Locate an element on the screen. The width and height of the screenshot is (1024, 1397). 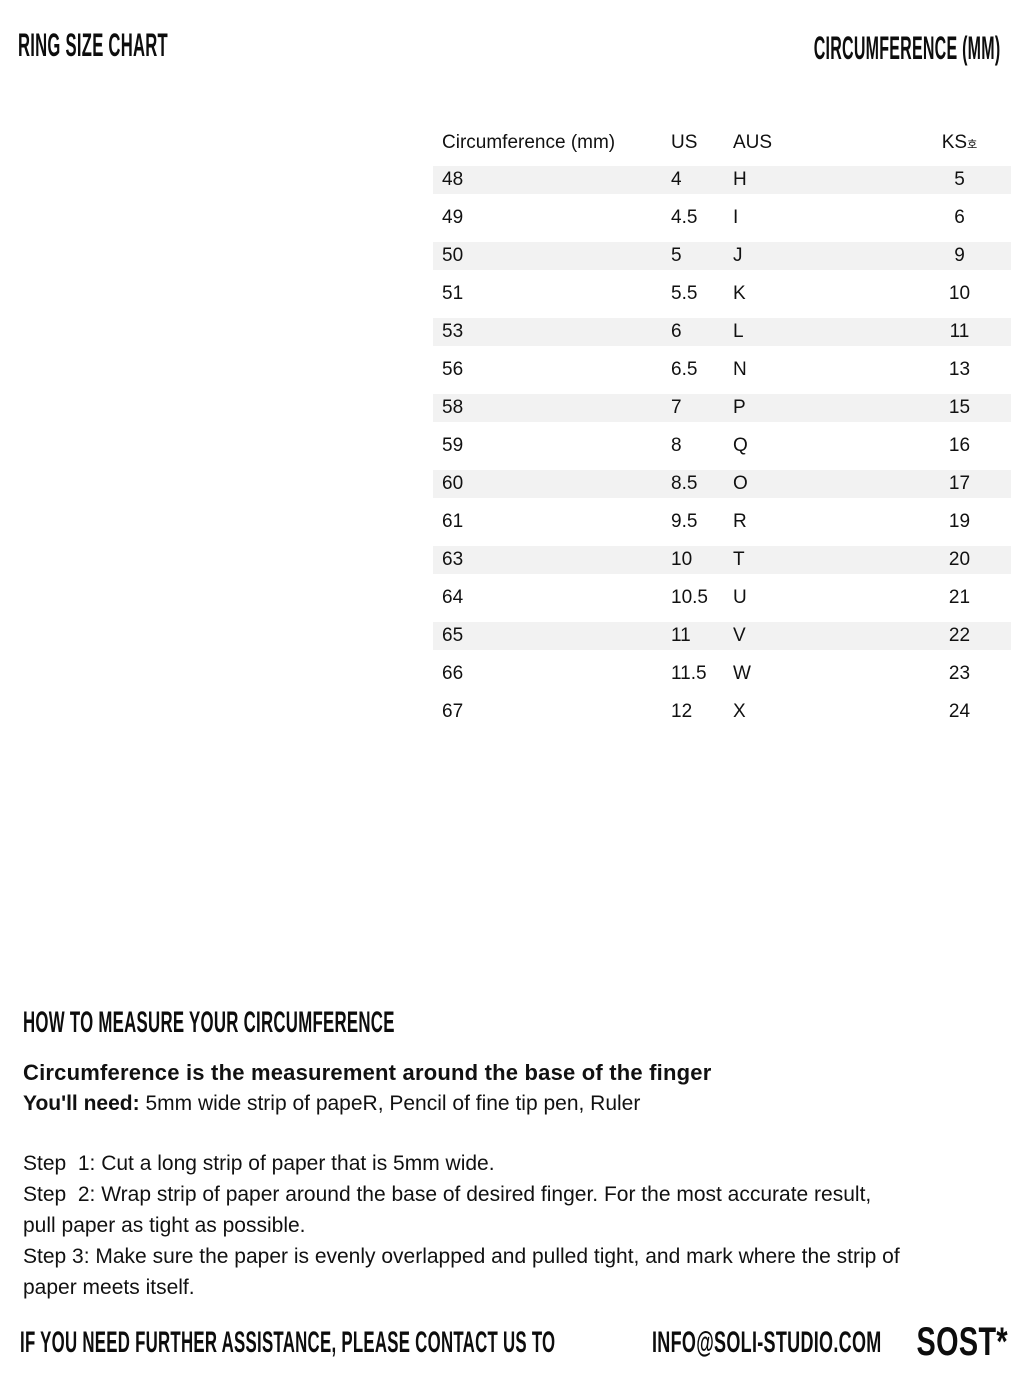
table-row: 67 12 X 24 is located at coordinates (722, 712).